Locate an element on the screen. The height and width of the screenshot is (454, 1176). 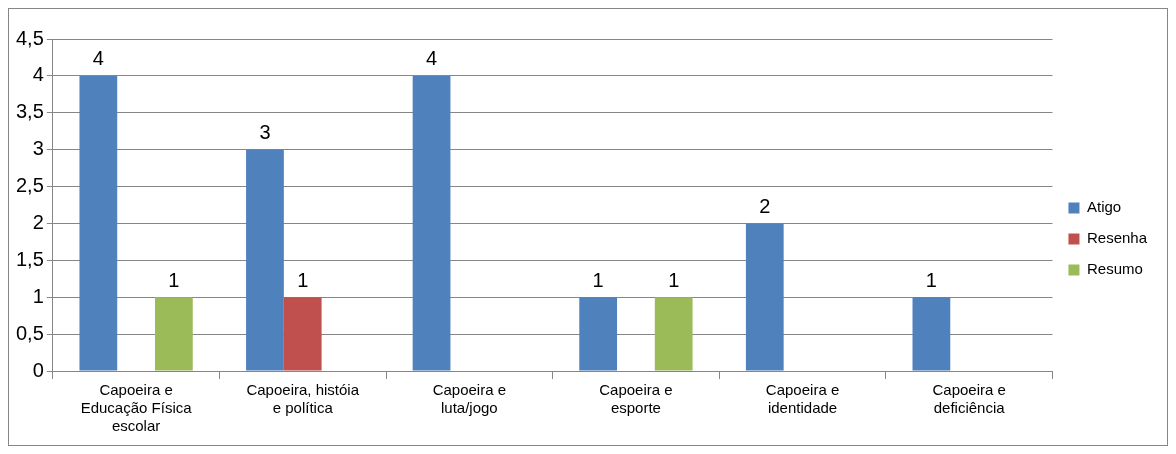
y-tick-label: 1,5 is located at coordinates (29, 258).